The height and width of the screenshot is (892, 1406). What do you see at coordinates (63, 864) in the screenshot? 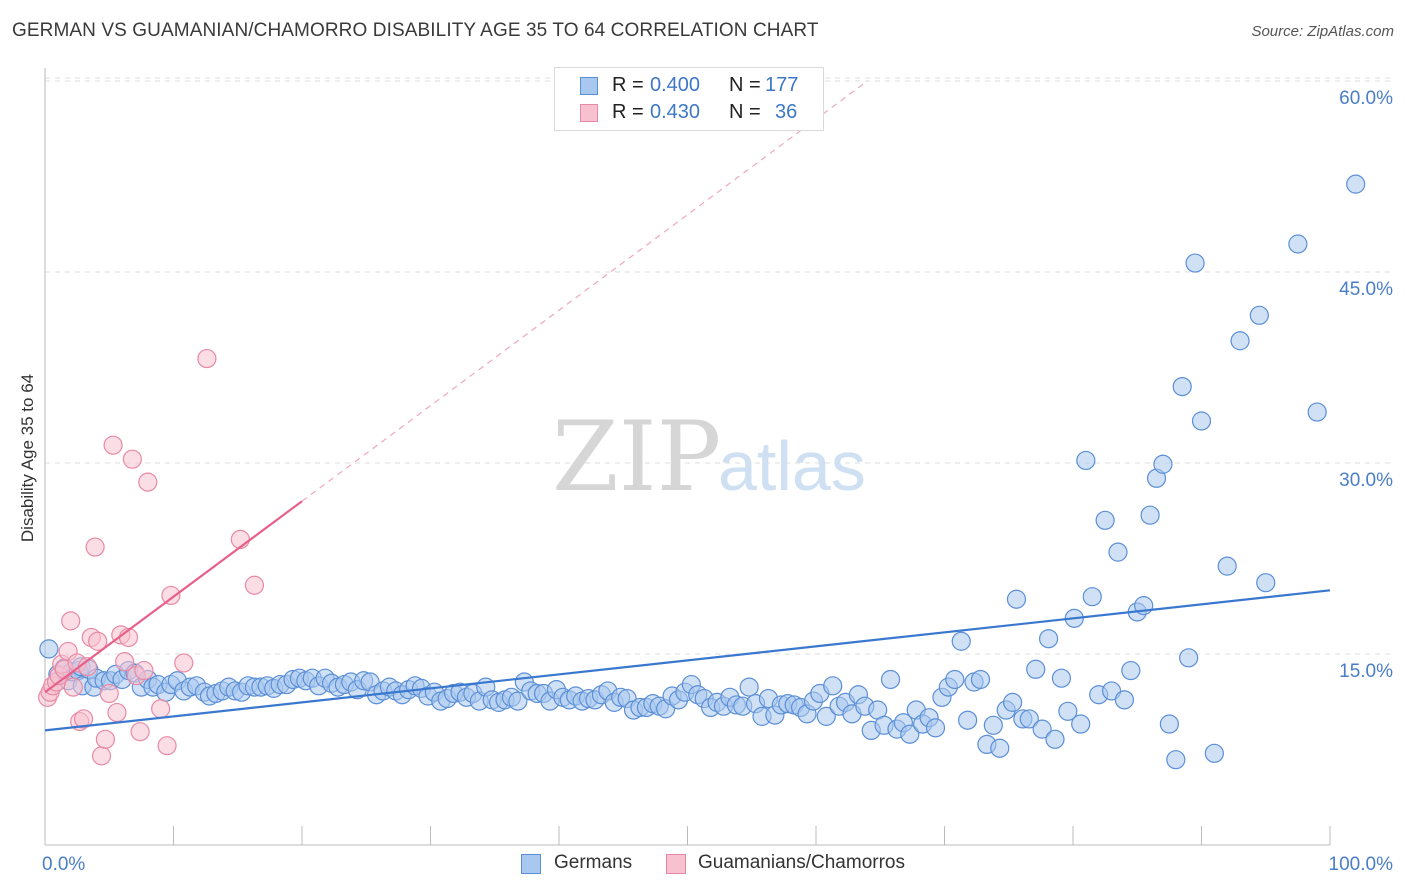
I see `x-tick-label: 0.0%` at bounding box center [63, 864].